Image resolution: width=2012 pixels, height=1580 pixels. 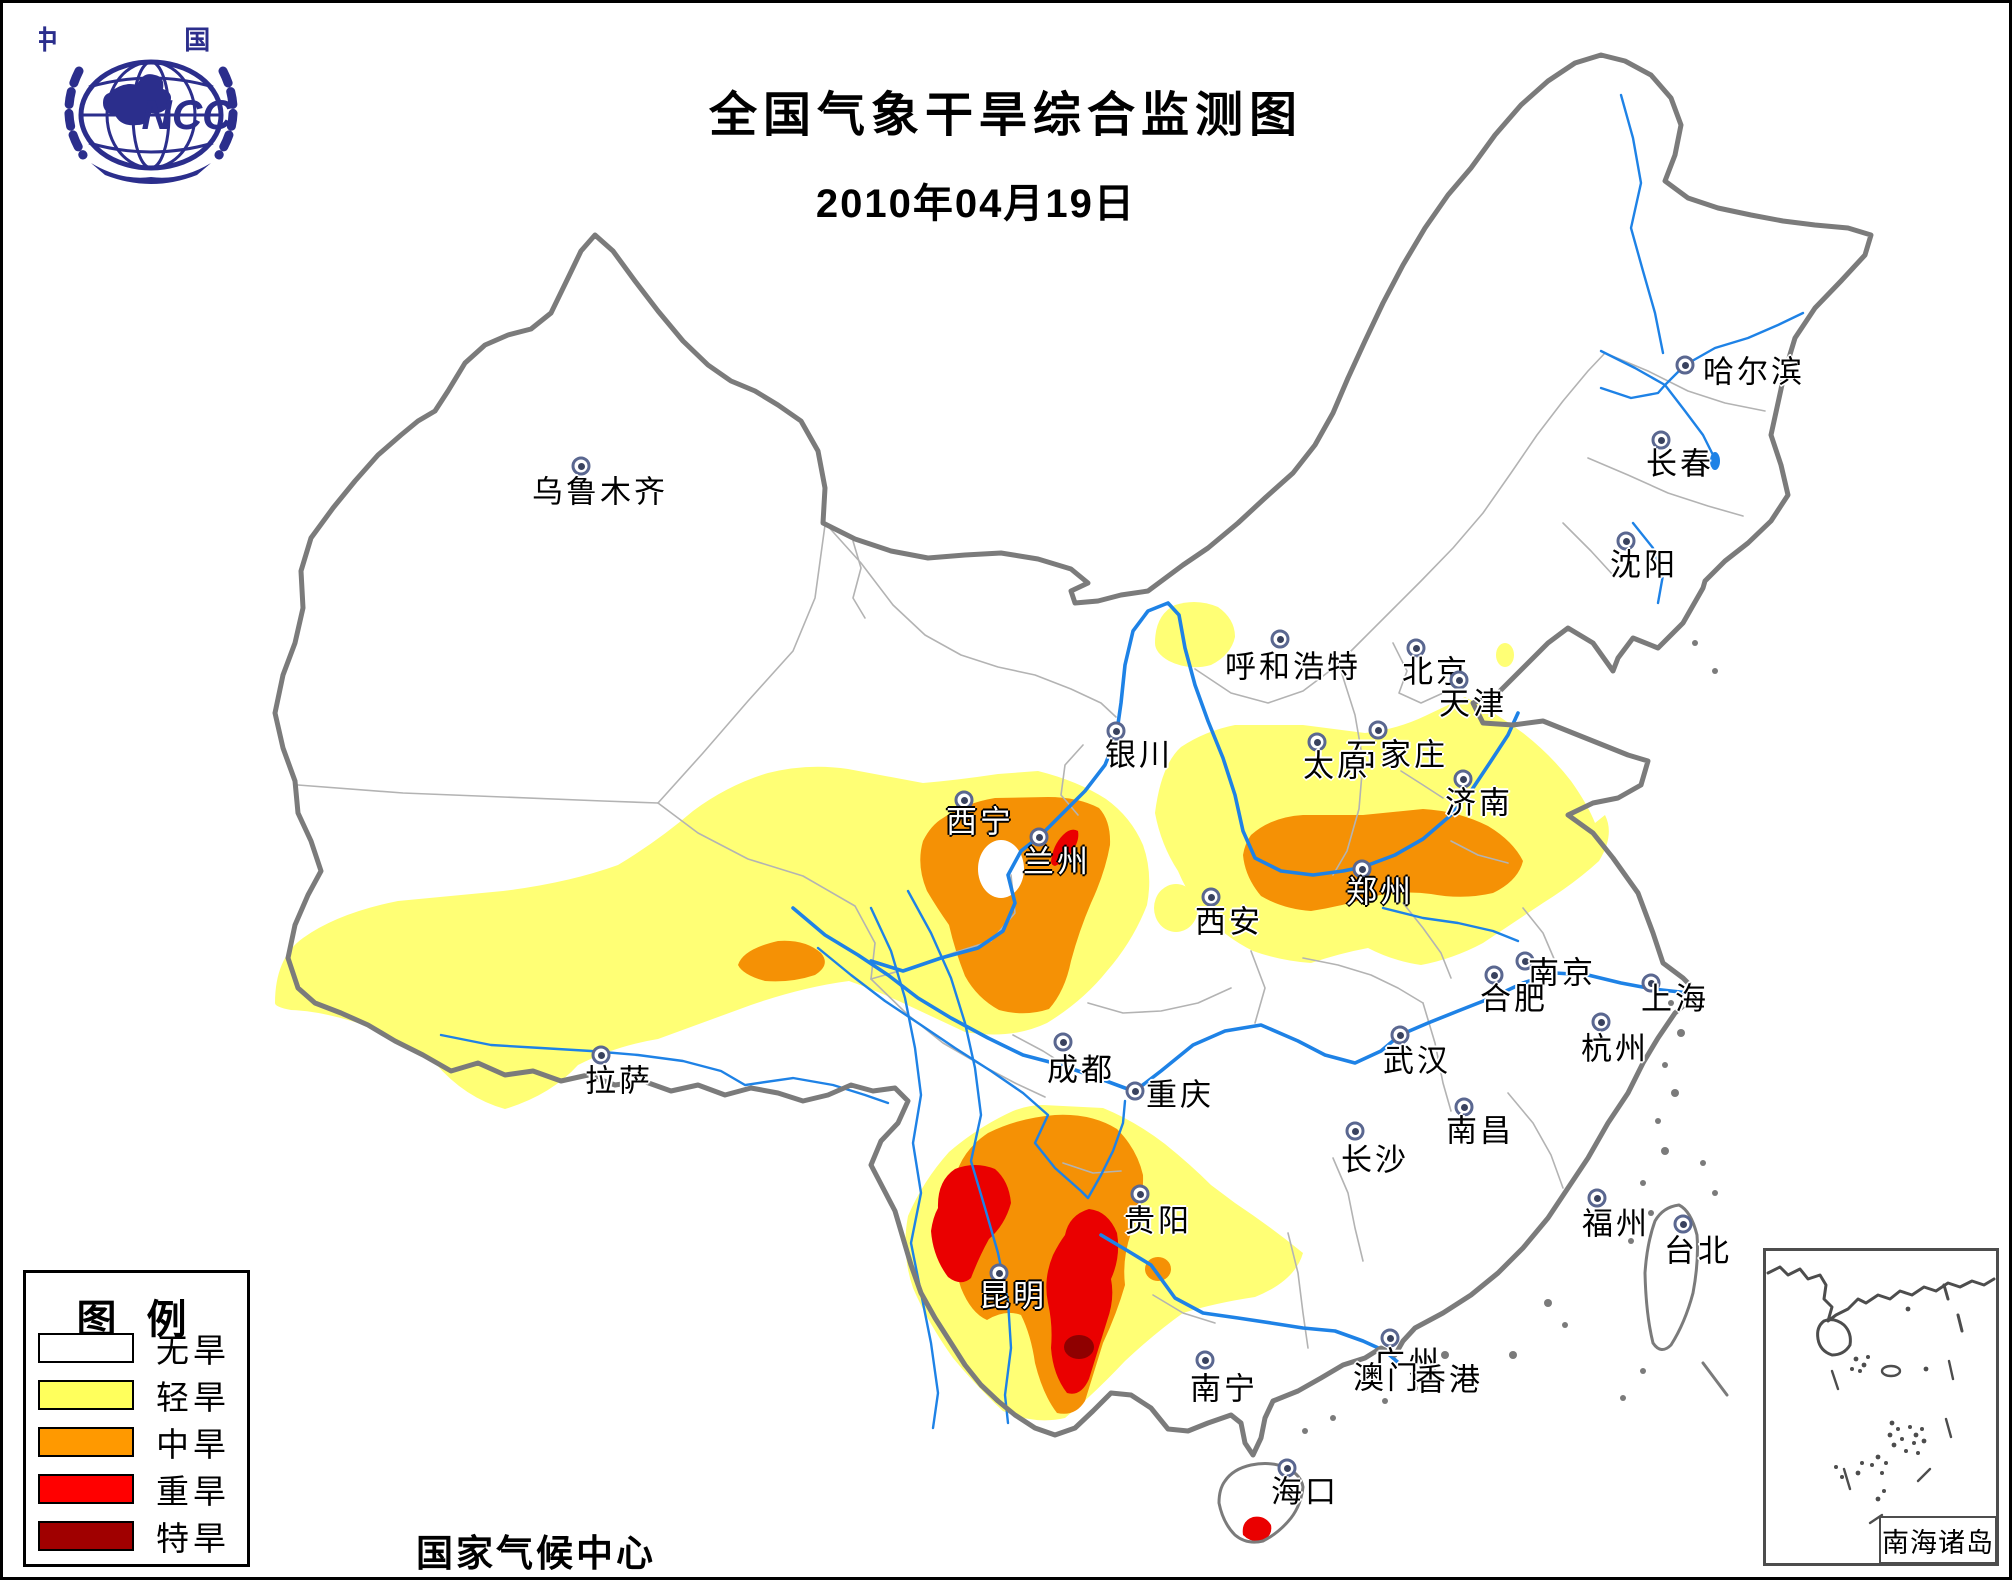 I want to click on zone-severe-hainan, so click(x=1257, y=1529).